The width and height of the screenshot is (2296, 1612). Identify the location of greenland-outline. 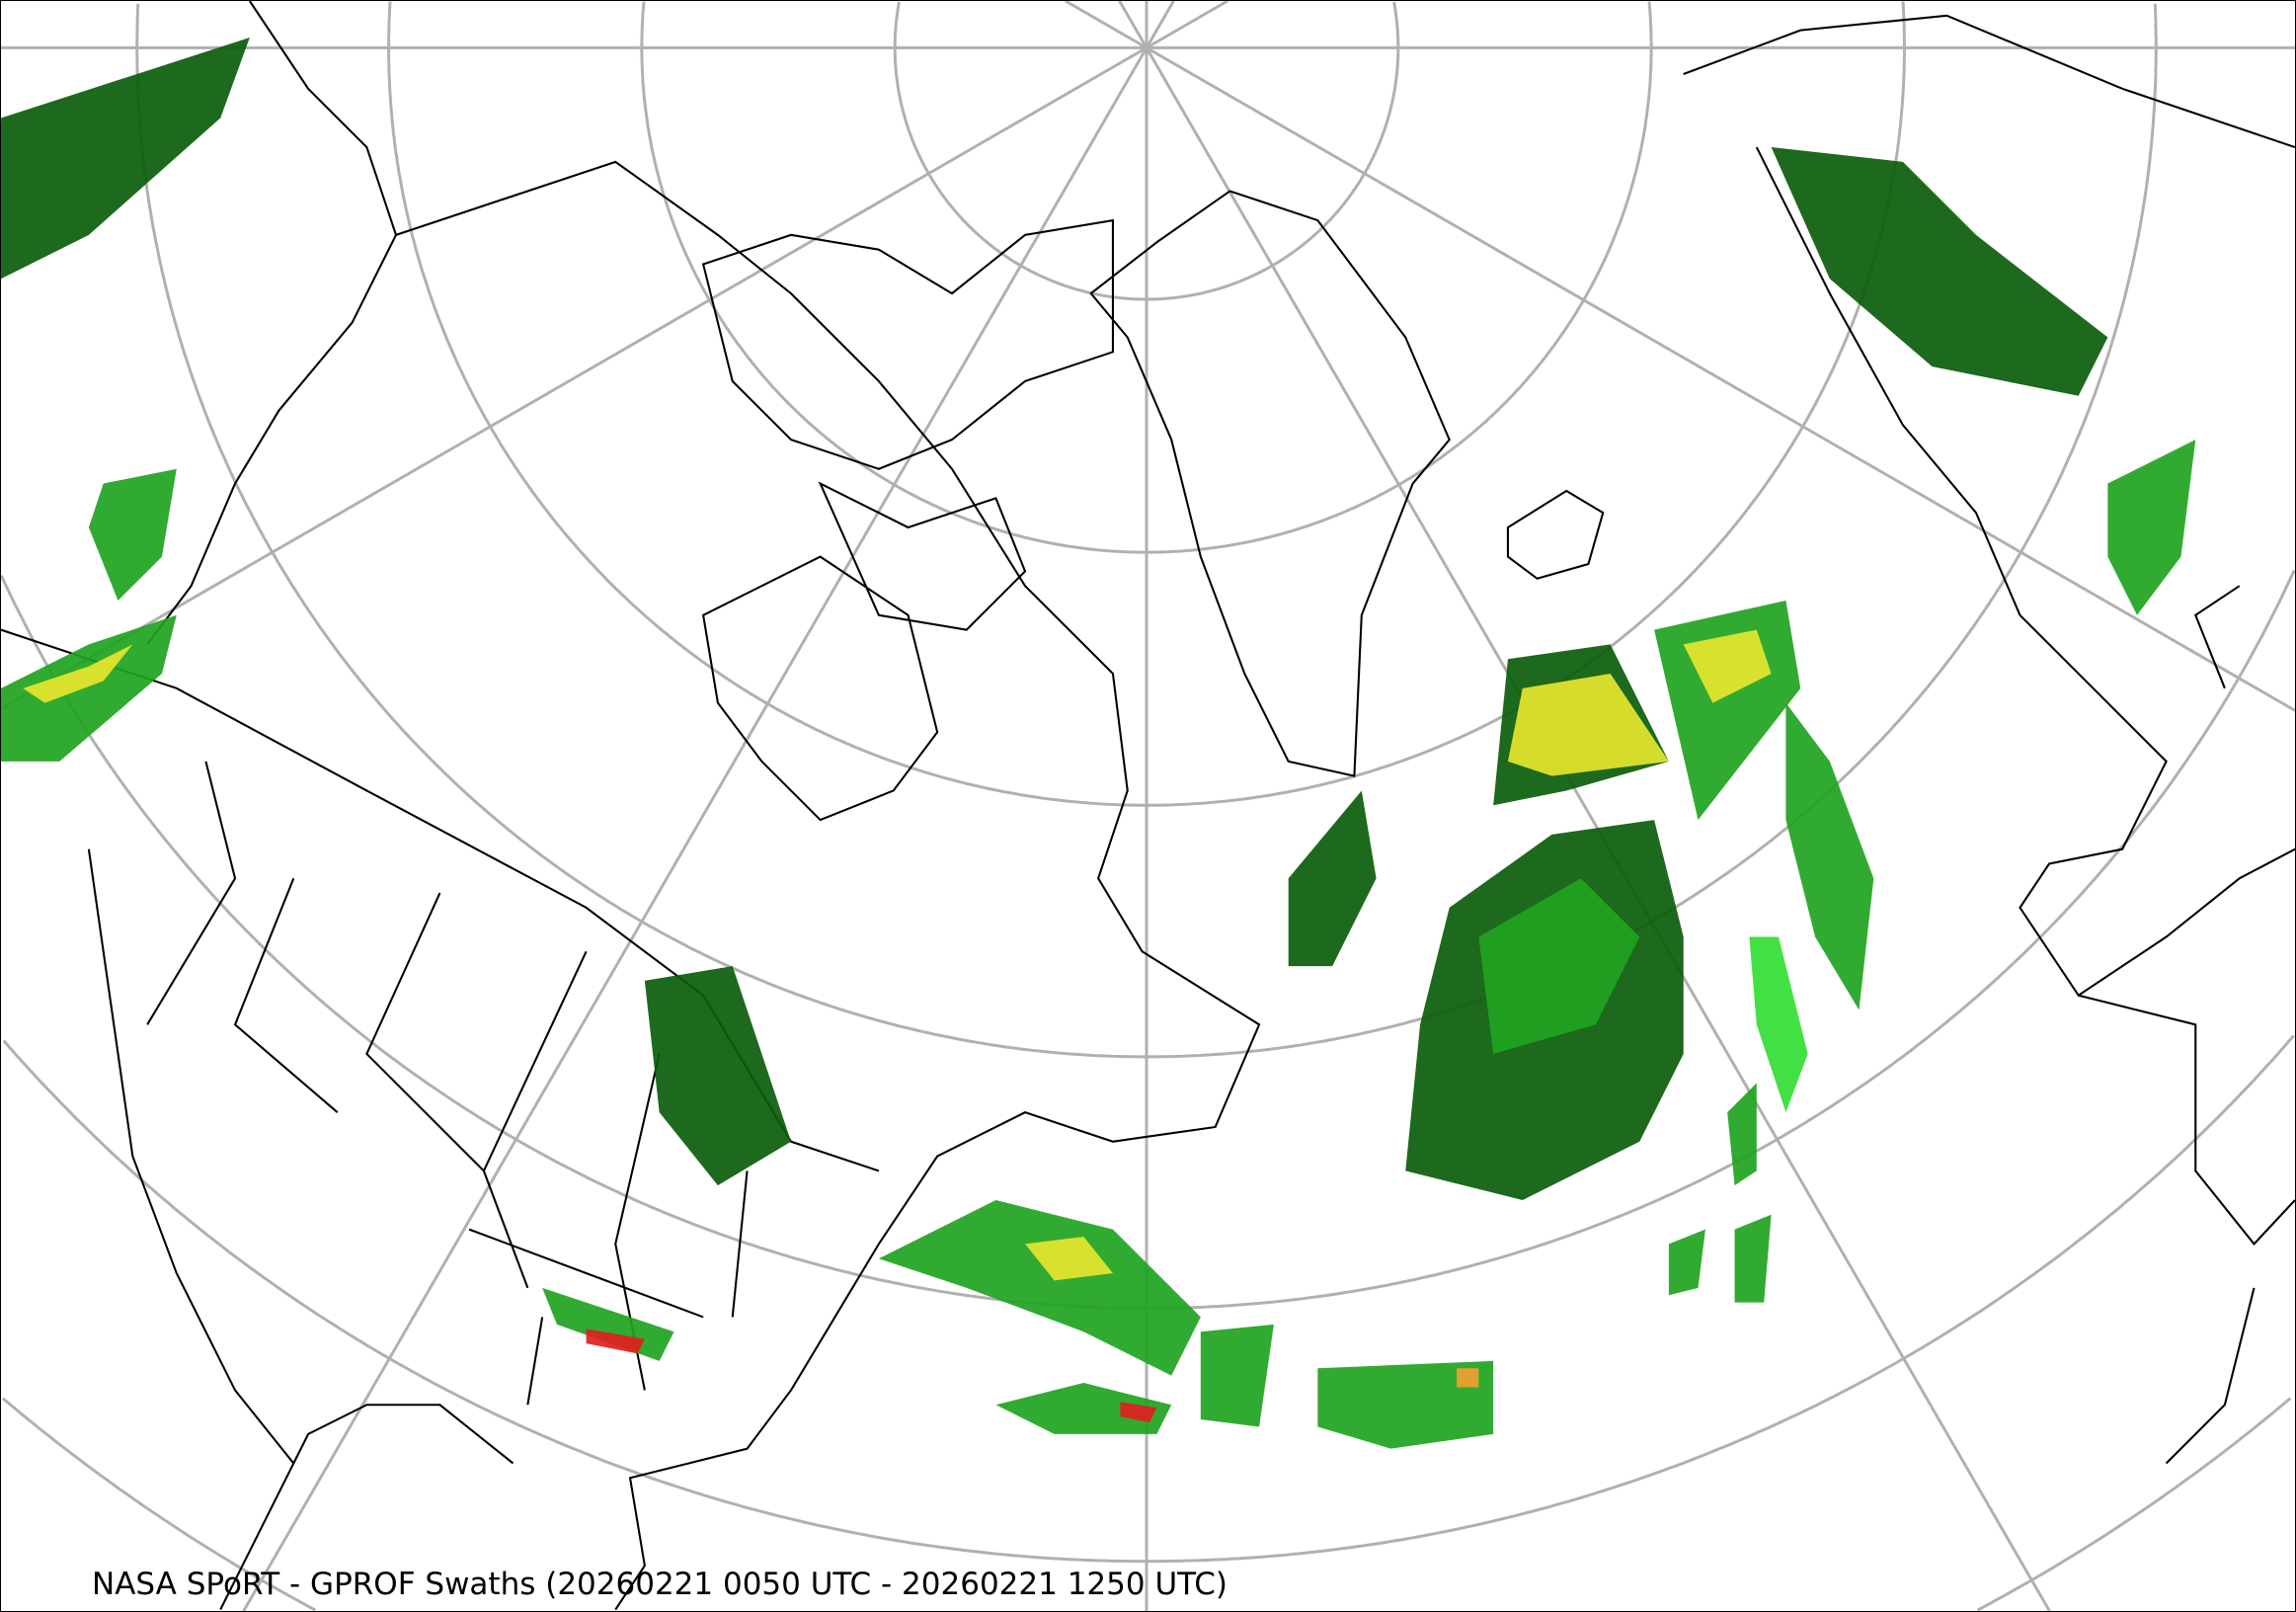
(1270, 483).